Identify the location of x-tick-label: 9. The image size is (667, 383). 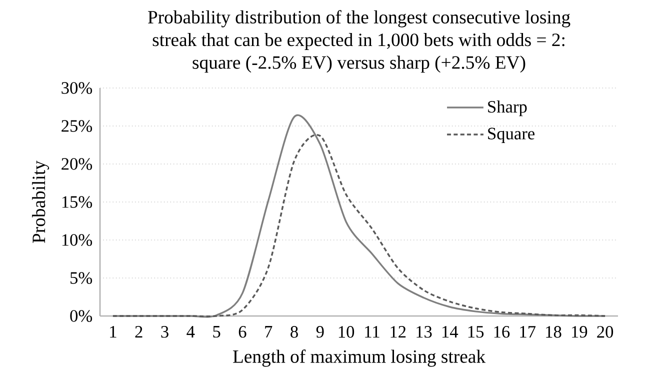
(320, 332).